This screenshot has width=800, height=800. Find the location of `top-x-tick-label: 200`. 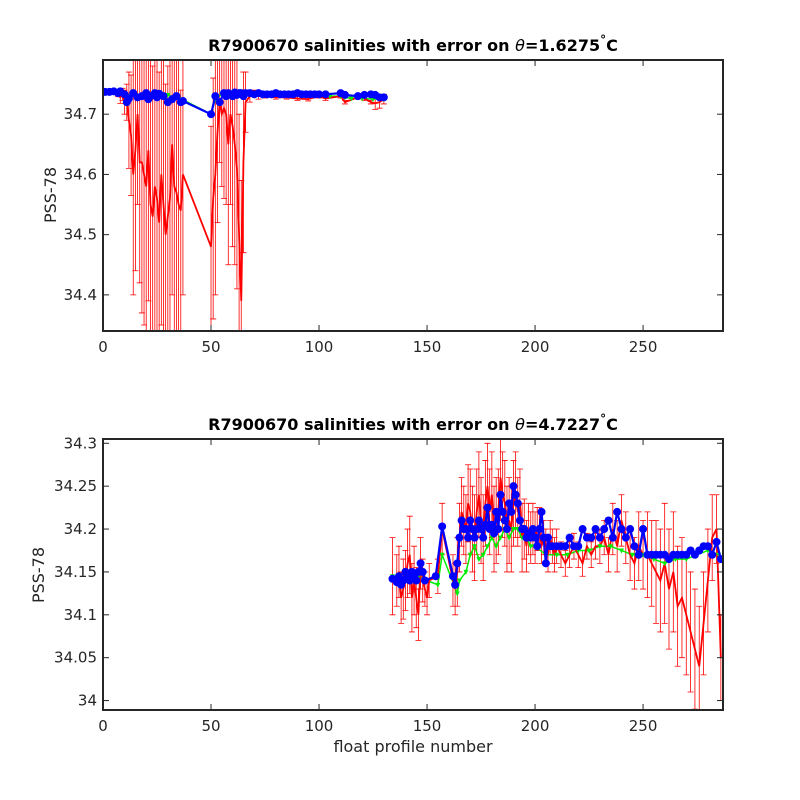

top-x-tick-label: 200 is located at coordinates (535, 347).